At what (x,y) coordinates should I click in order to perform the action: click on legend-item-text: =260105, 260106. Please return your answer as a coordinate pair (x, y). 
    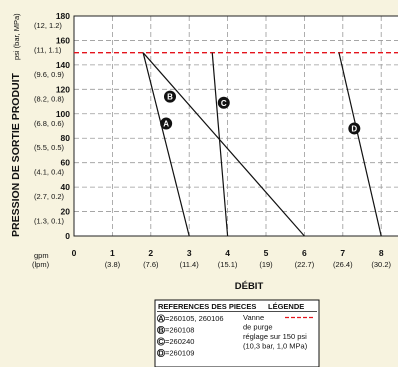
    Looking at the image, I should click on (194, 318).